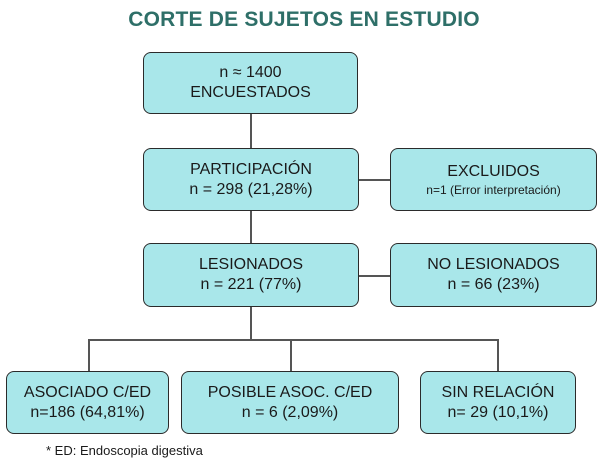 The width and height of the screenshot is (608, 469). What do you see at coordinates (251, 227) in the screenshot?
I see `connector-participacion-lesionados` at bounding box center [251, 227].